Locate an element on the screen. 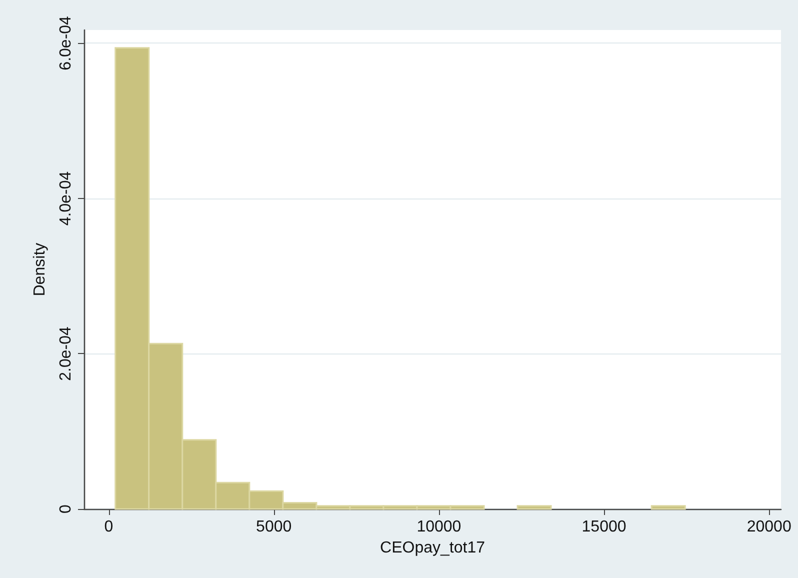 Image resolution: width=798 pixels, height=578 pixels. y-axis-title: Density is located at coordinates (40, 269).